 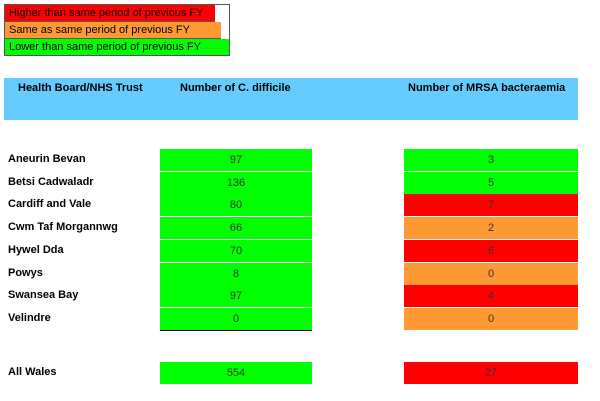 I want to click on row-name: Velindre, so click(x=29, y=317).